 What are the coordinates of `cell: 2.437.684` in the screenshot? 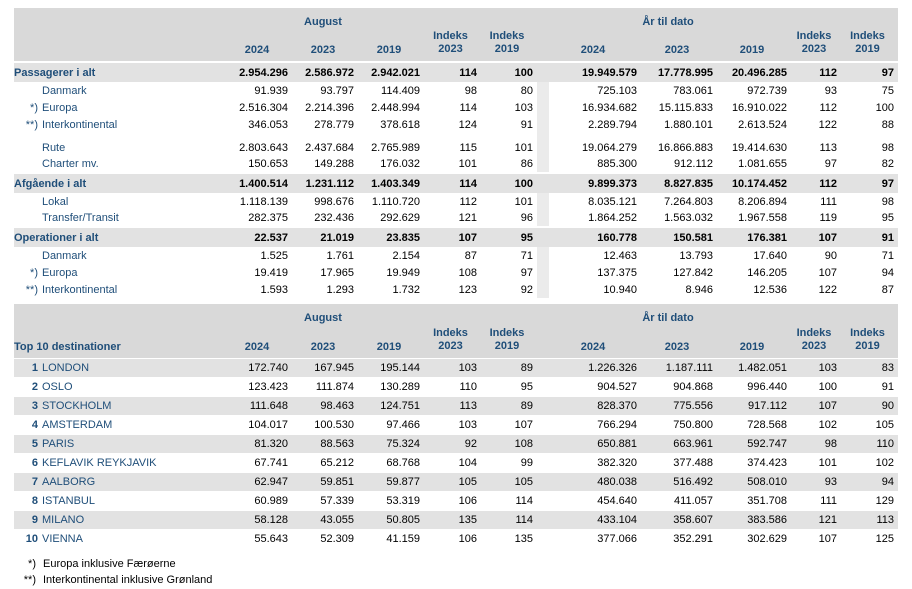 It's located at (329, 147).